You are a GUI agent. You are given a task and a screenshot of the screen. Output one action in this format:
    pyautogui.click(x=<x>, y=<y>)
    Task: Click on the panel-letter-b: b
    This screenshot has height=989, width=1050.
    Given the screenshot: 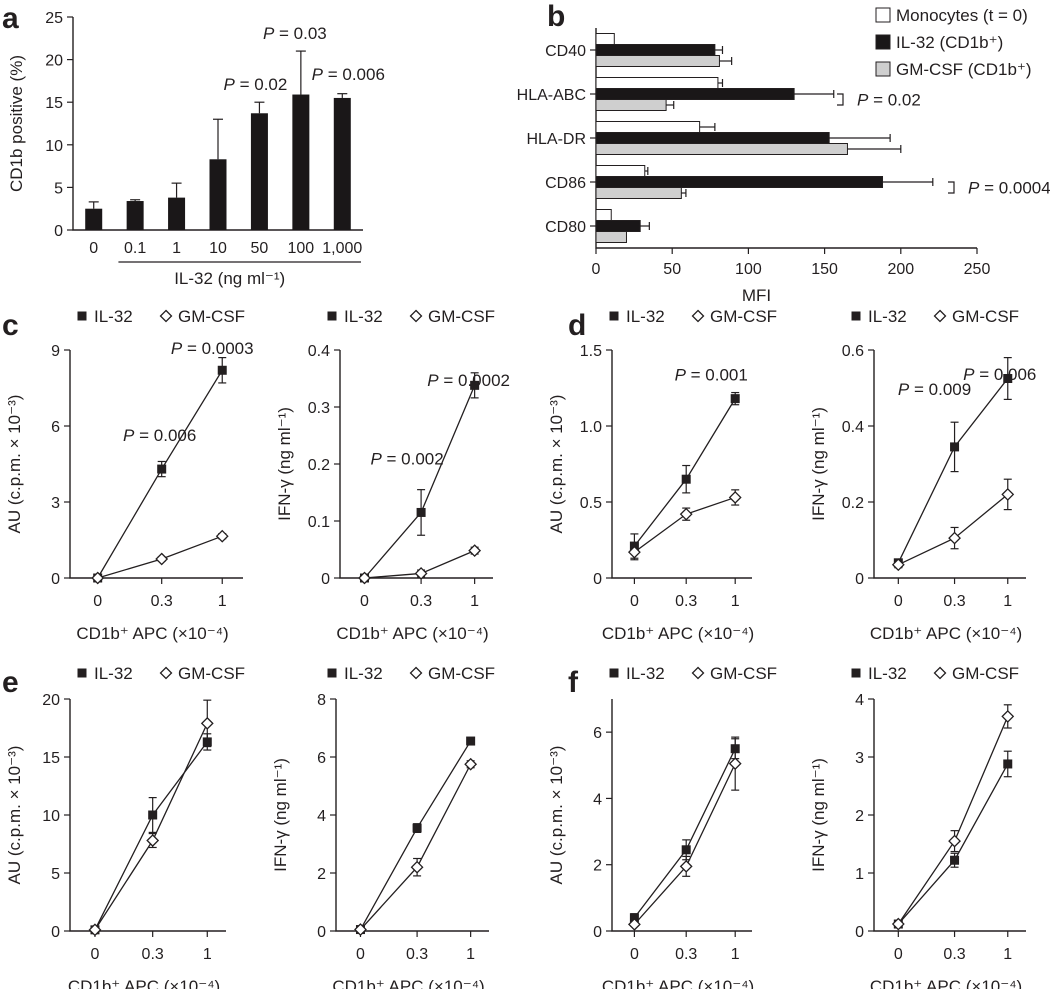 What is the action you would take?
    pyautogui.click(x=556, y=16)
    